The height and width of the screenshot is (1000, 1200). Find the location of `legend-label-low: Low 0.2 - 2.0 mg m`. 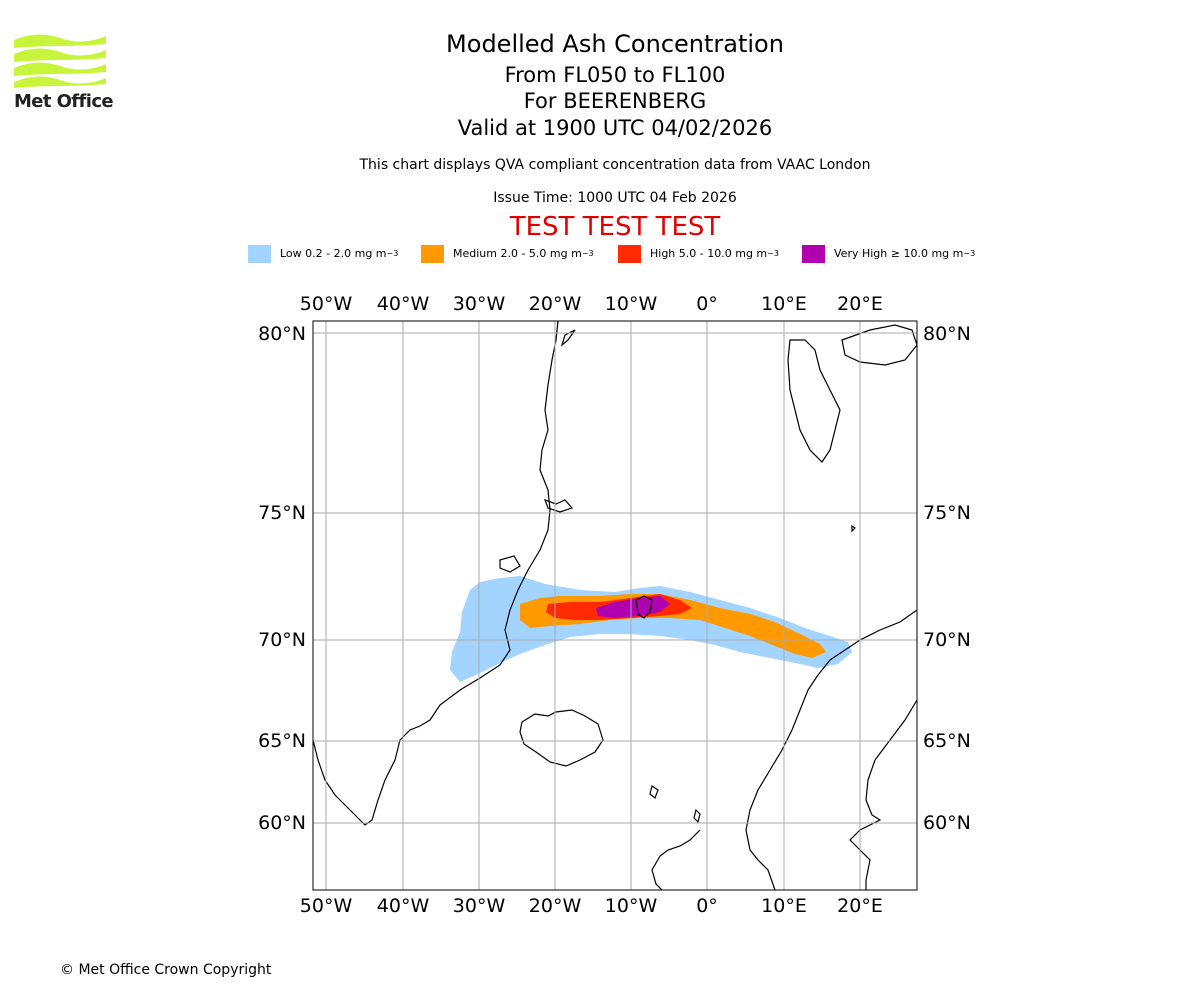

legend-label-low: Low 0.2 - 2.0 mg m is located at coordinates (333, 253).